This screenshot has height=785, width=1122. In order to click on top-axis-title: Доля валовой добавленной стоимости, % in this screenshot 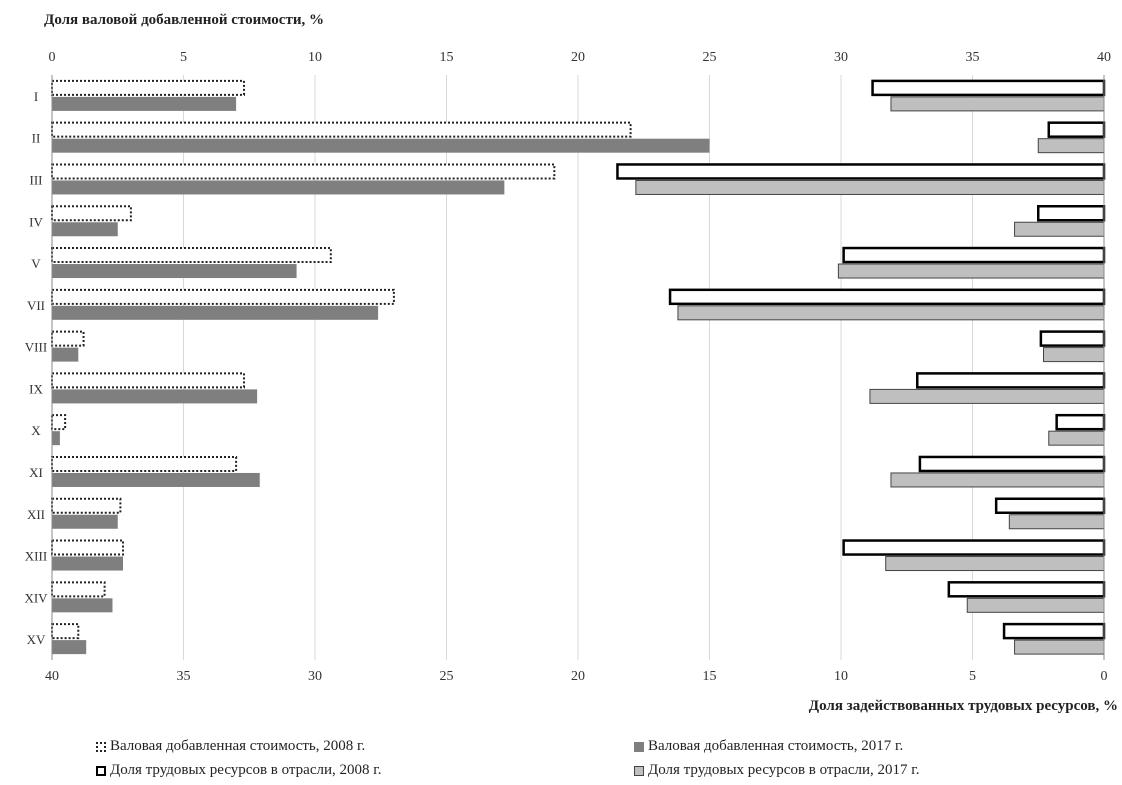, I will do `click(184, 20)`.